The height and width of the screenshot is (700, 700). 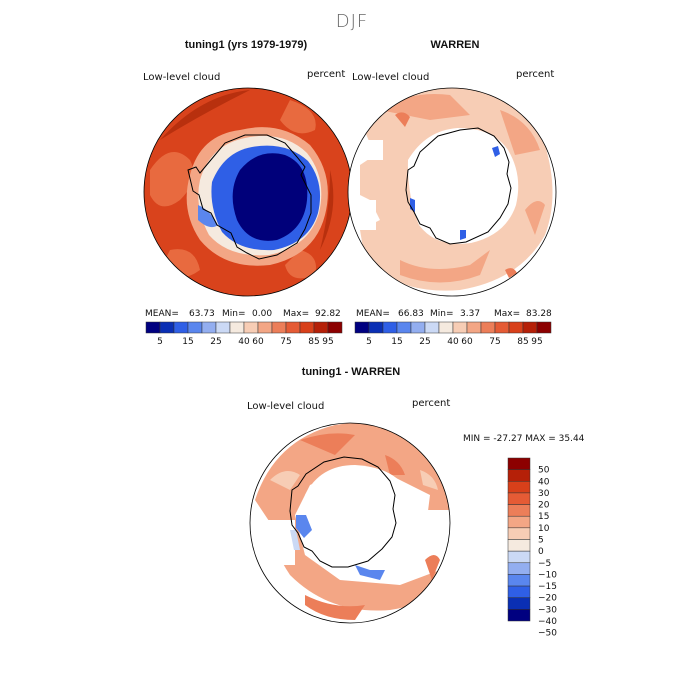 I want to click on diff-negative, so click(x=340, y=547).